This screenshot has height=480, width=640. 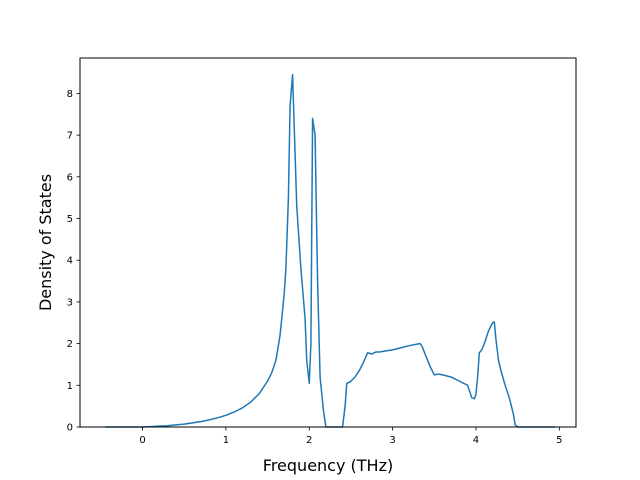 I want to click on x-axis-label: Frequency (THz), so click(x=328, y=465).